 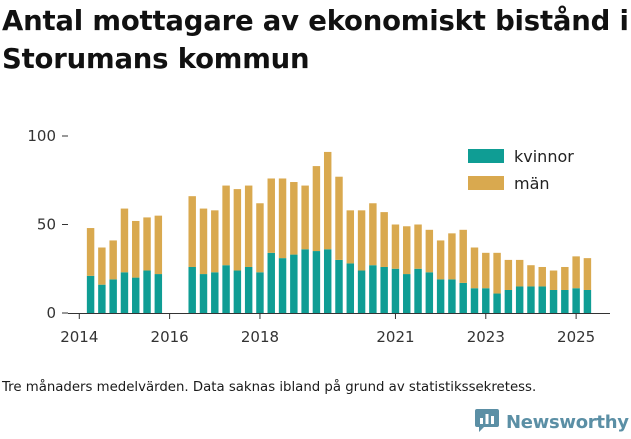 What do you see at coordinates (521, 170) in the screenshot?
I see `legend: kvinnor män` at bounding box center [521, 170].